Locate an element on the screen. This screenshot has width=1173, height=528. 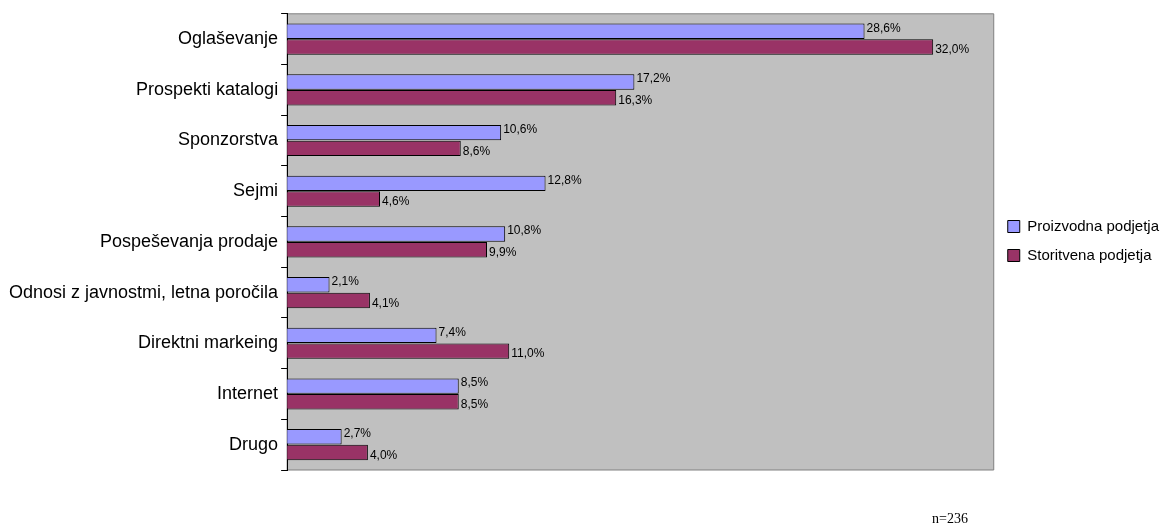
y-tick-label: Sponzorstva is located at coordinates (229, 139).